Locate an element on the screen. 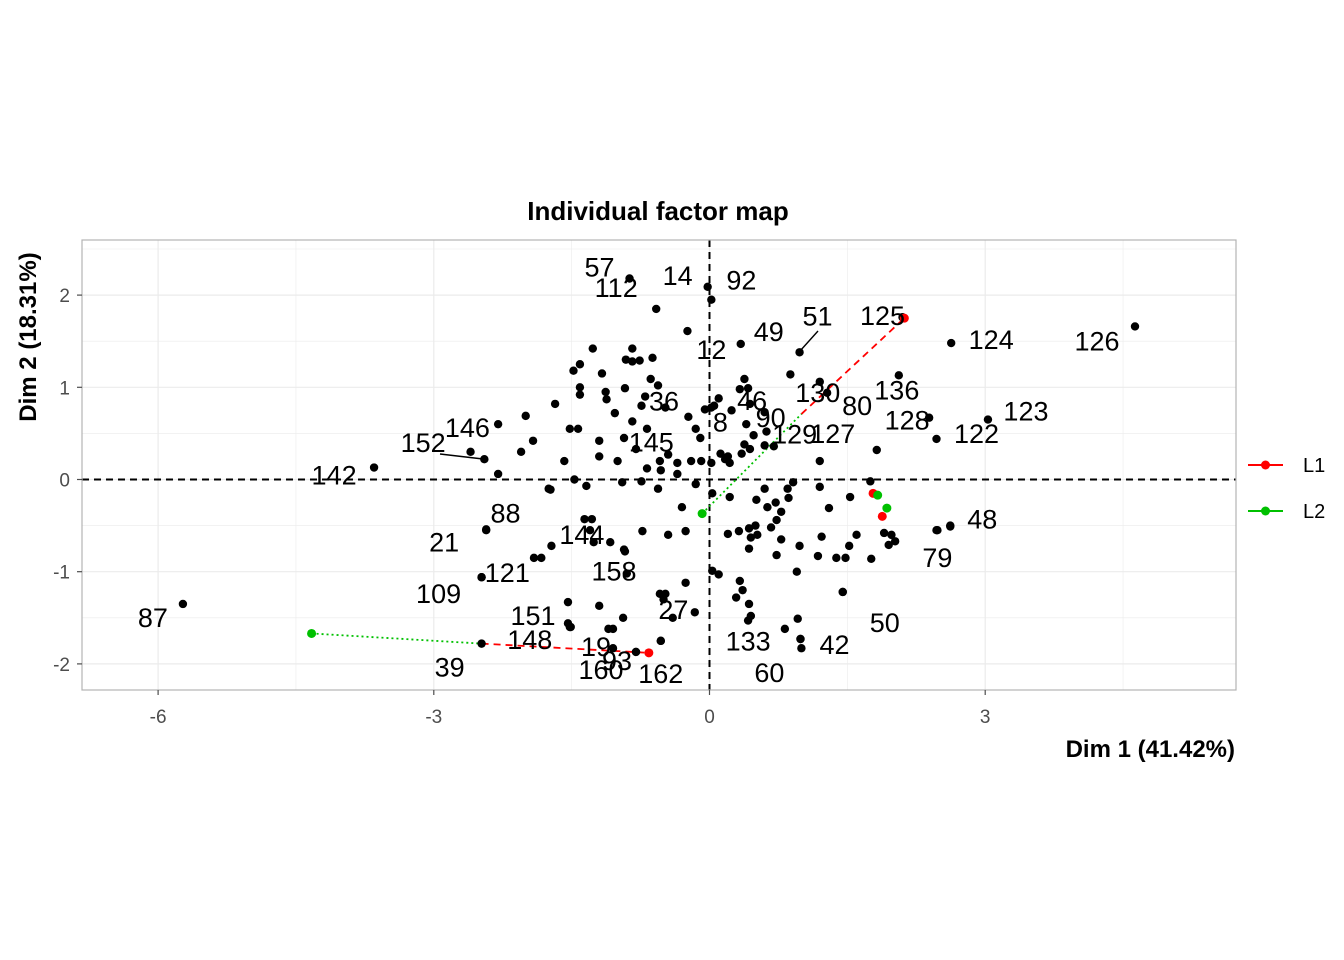  y-tick-label: 1 is located at coordinates (64, 388).